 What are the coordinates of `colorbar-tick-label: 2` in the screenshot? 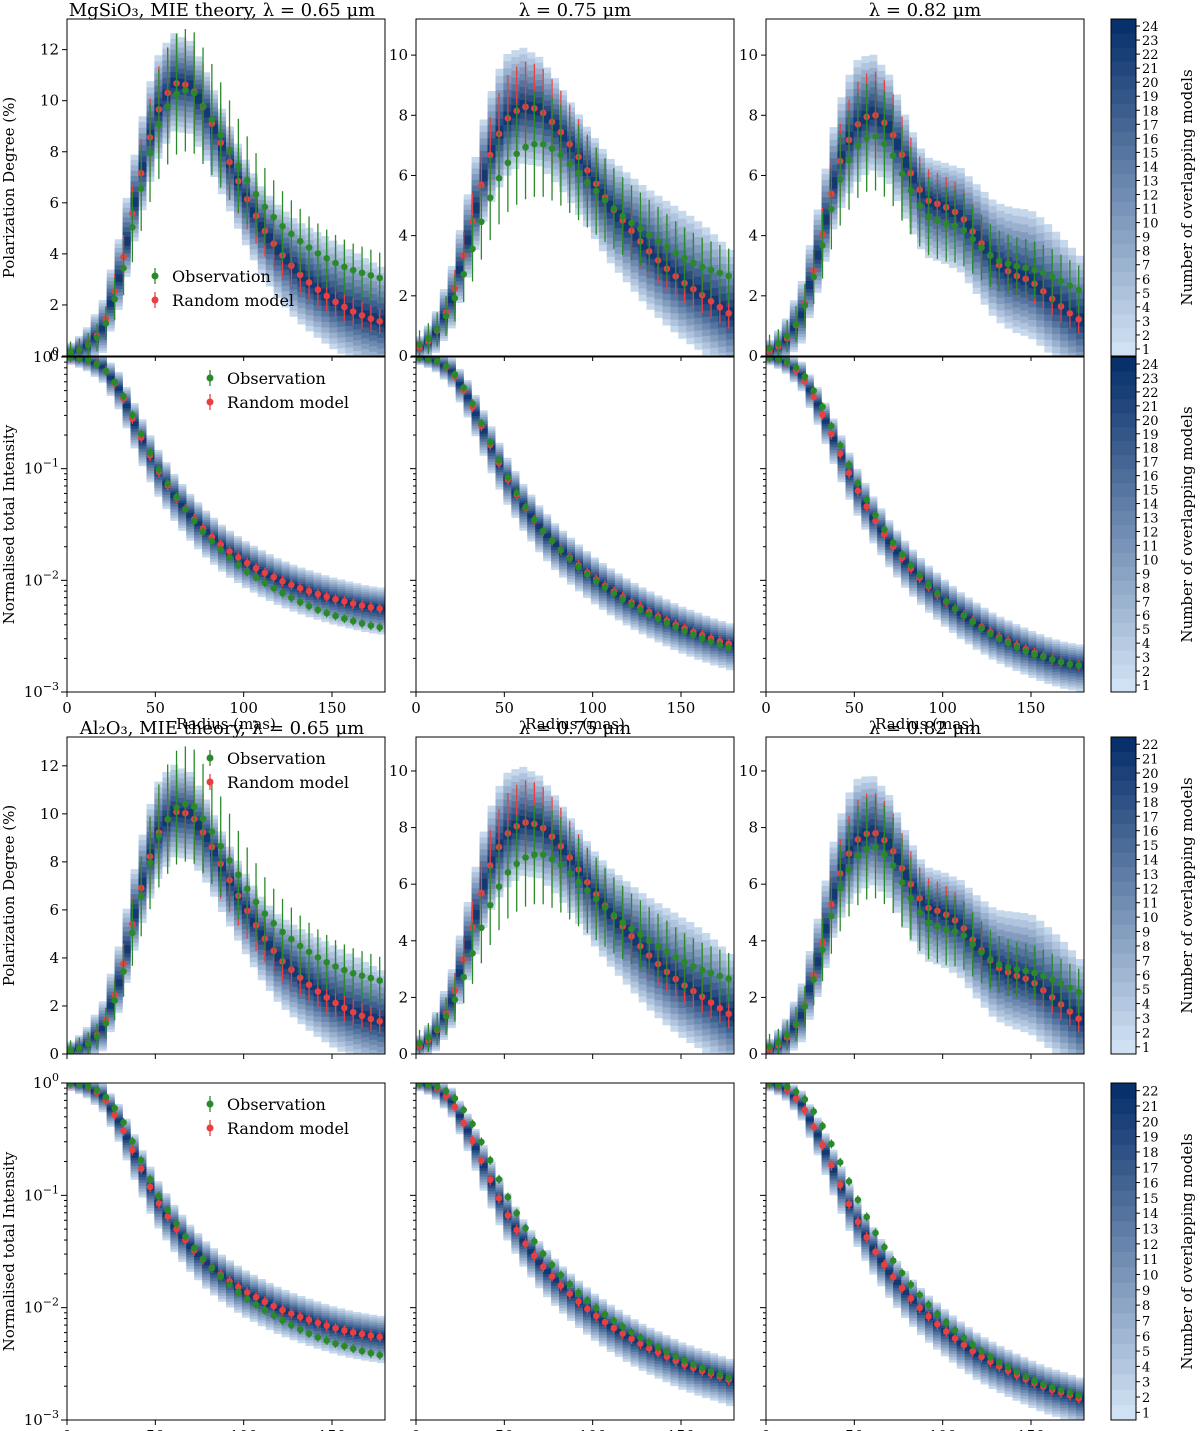 It's located at (1146, 336).